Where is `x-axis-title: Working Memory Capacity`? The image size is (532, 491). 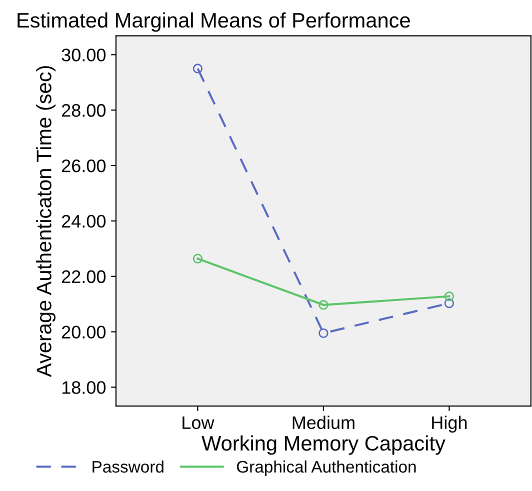
x-axis-title: Working Memory Capacity is located at coordinates (324, 445).